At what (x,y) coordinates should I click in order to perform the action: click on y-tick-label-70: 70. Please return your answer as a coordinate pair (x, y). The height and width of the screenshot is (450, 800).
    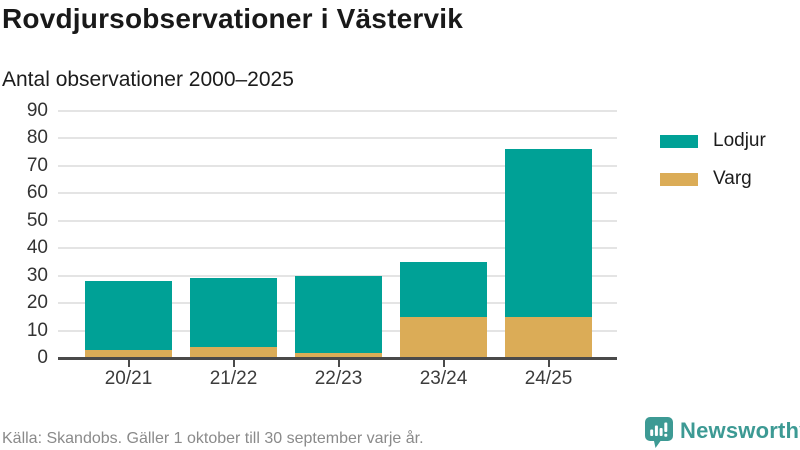
    Looking at the image, I should click on (37, 165).